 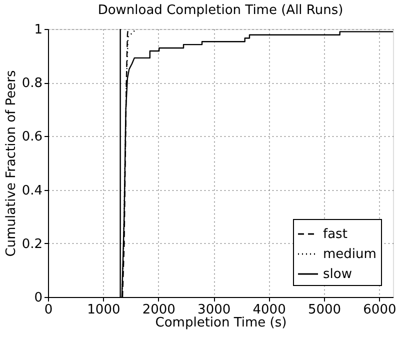 I want to click on y-tick-label: 0, so click(x=38, y=298).